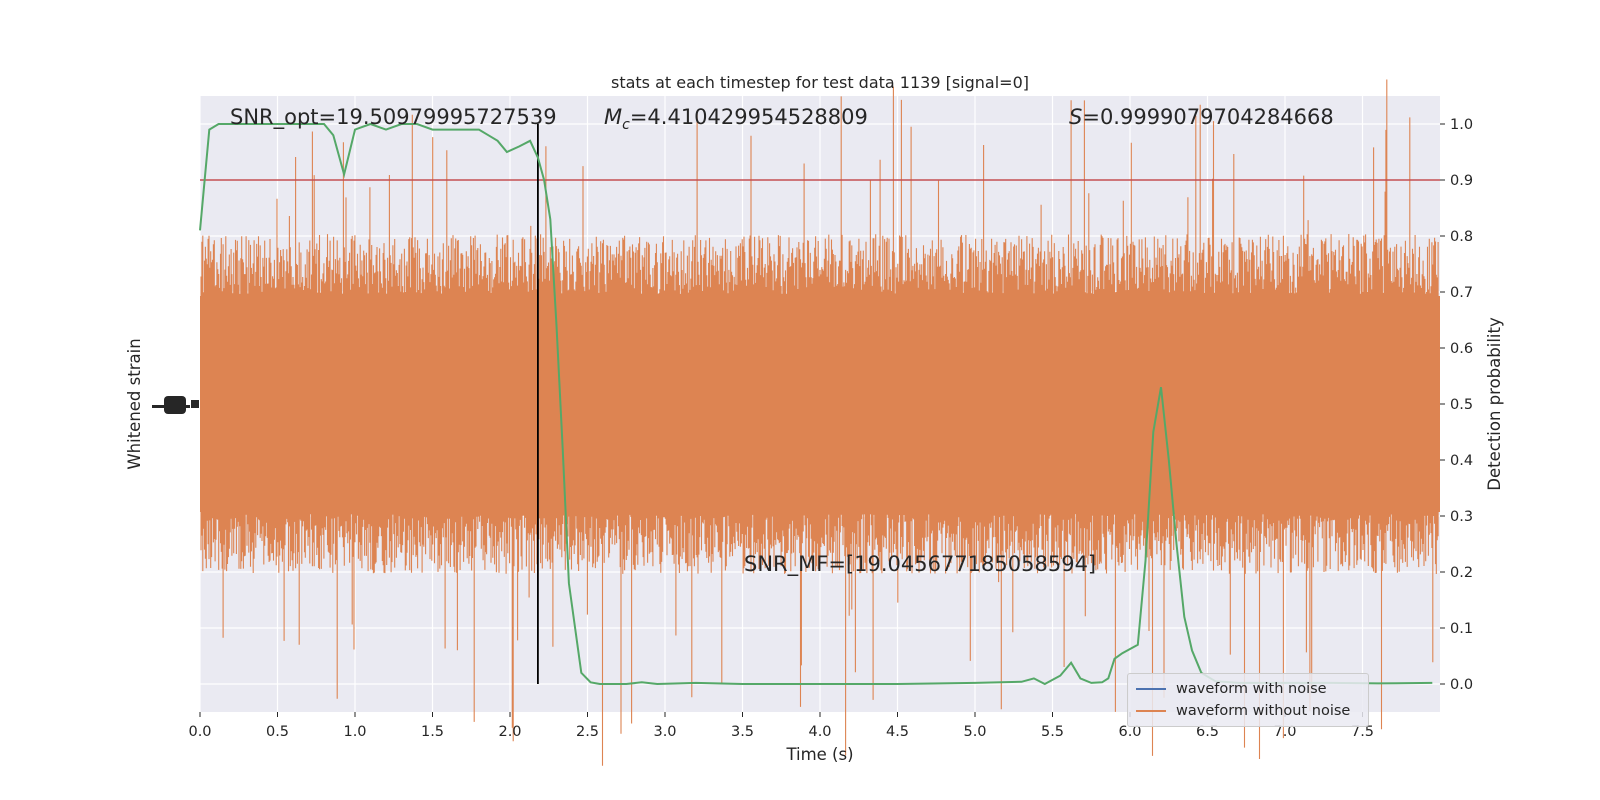 The width and height of the screenshot is (1600, 800). What do you see at coordinates (1461, 125) in the screenshot?
I see `y-tick-label: 1.0` at bounding box center [1461, 125].